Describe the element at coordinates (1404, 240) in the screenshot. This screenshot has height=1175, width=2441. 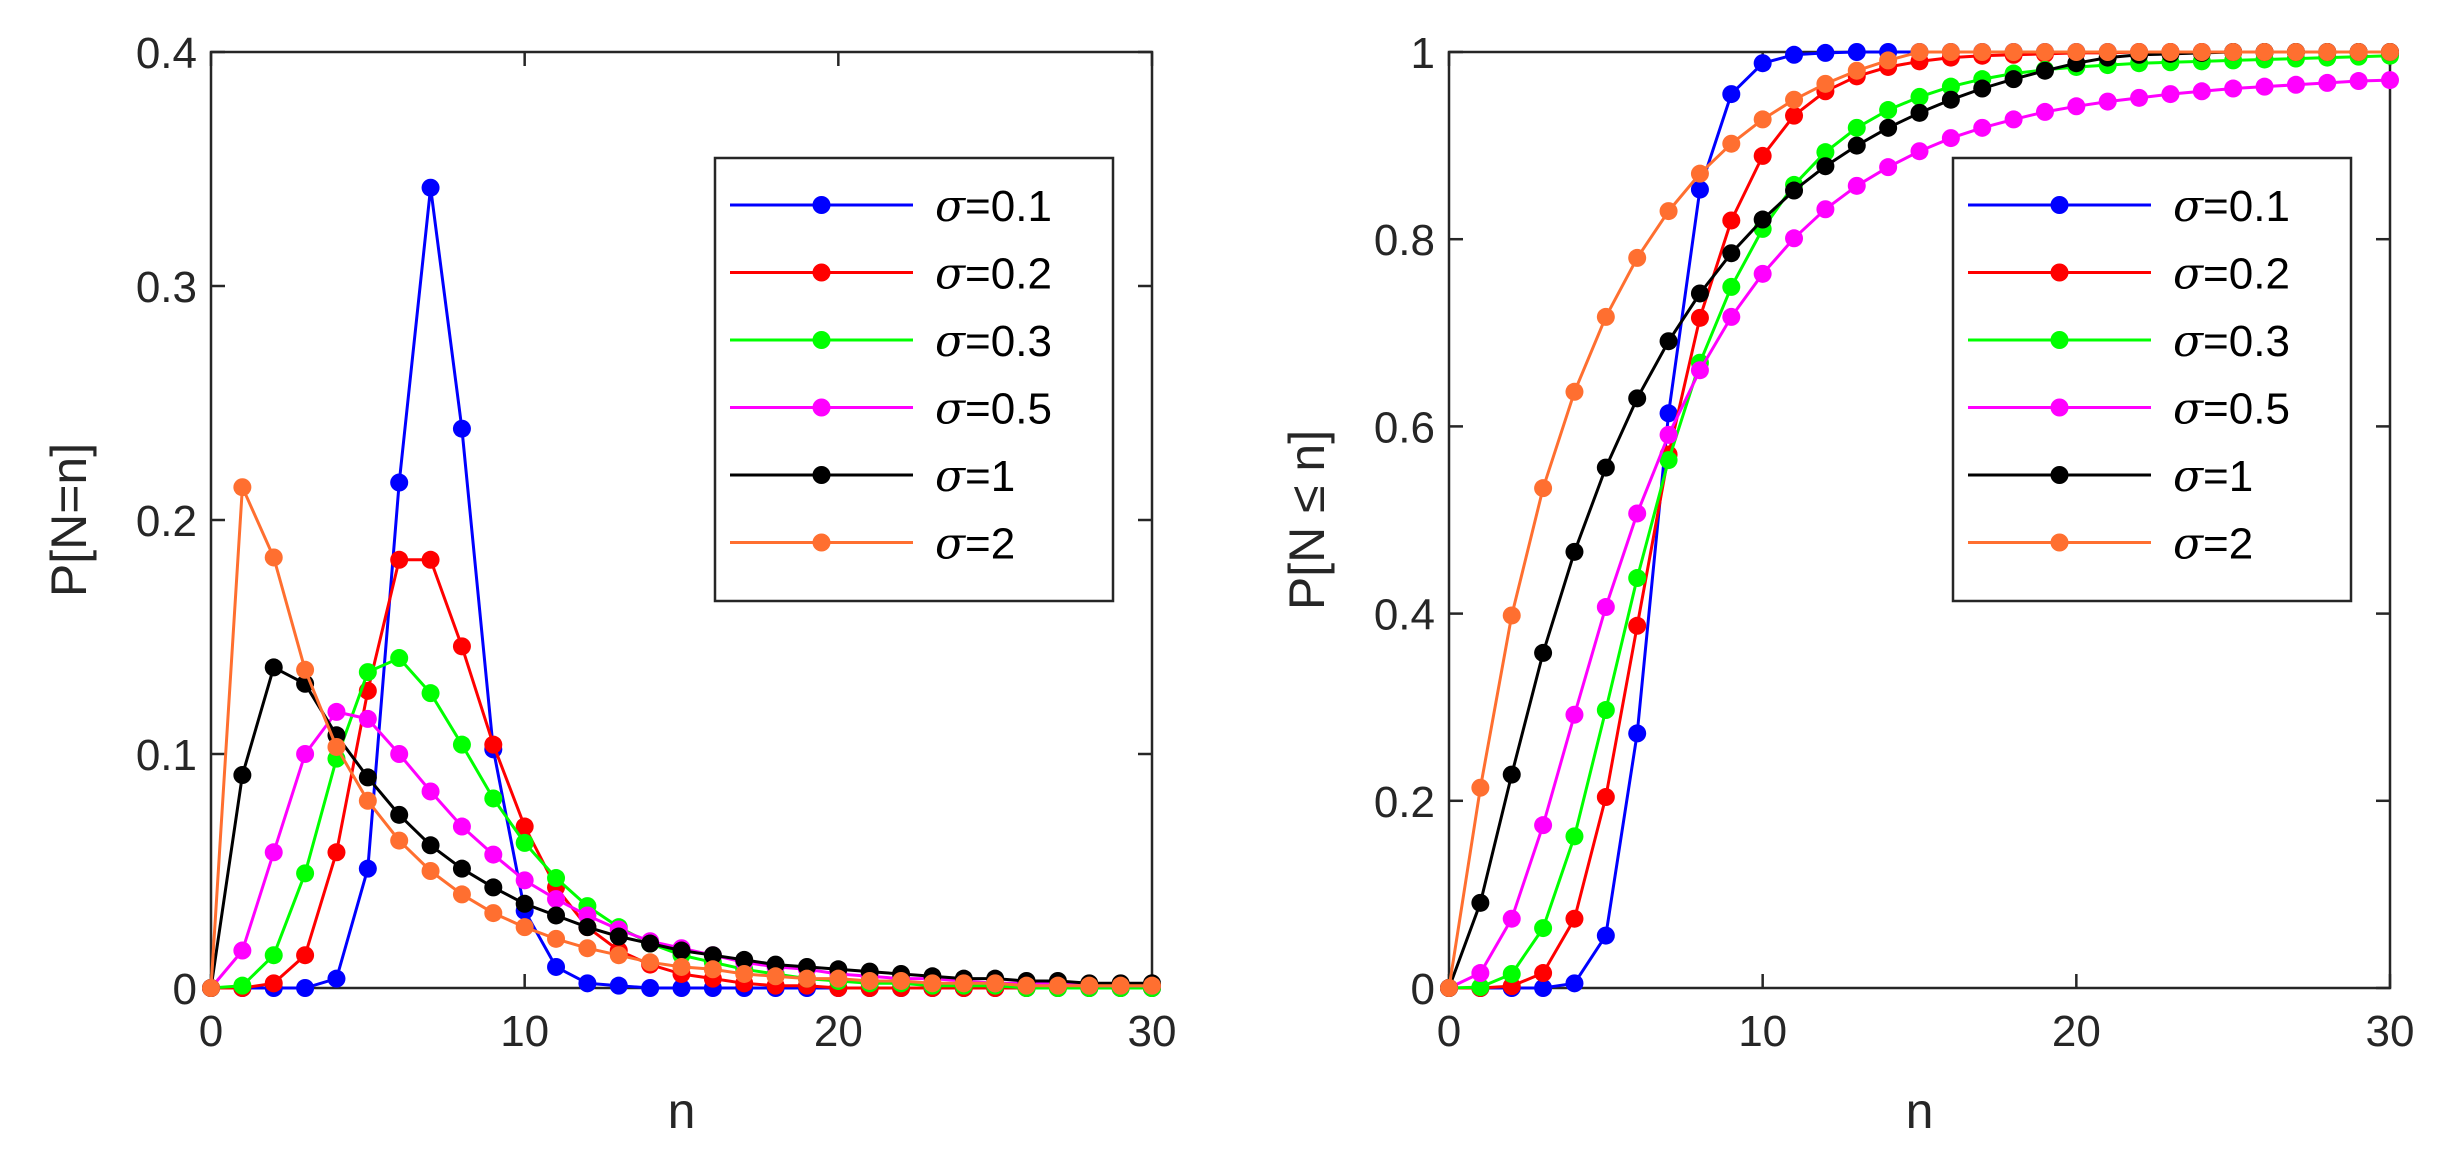
I see `y-tick-label: 0.8` at that location.